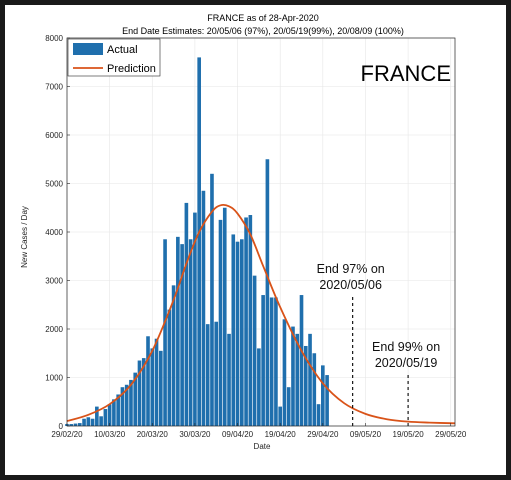 This screenshot has height=480, width=511. What do you see at coordinates (54, 281) in the screenshot?
I see `y-tick-label: 3000` at bounding box center [54, 281].